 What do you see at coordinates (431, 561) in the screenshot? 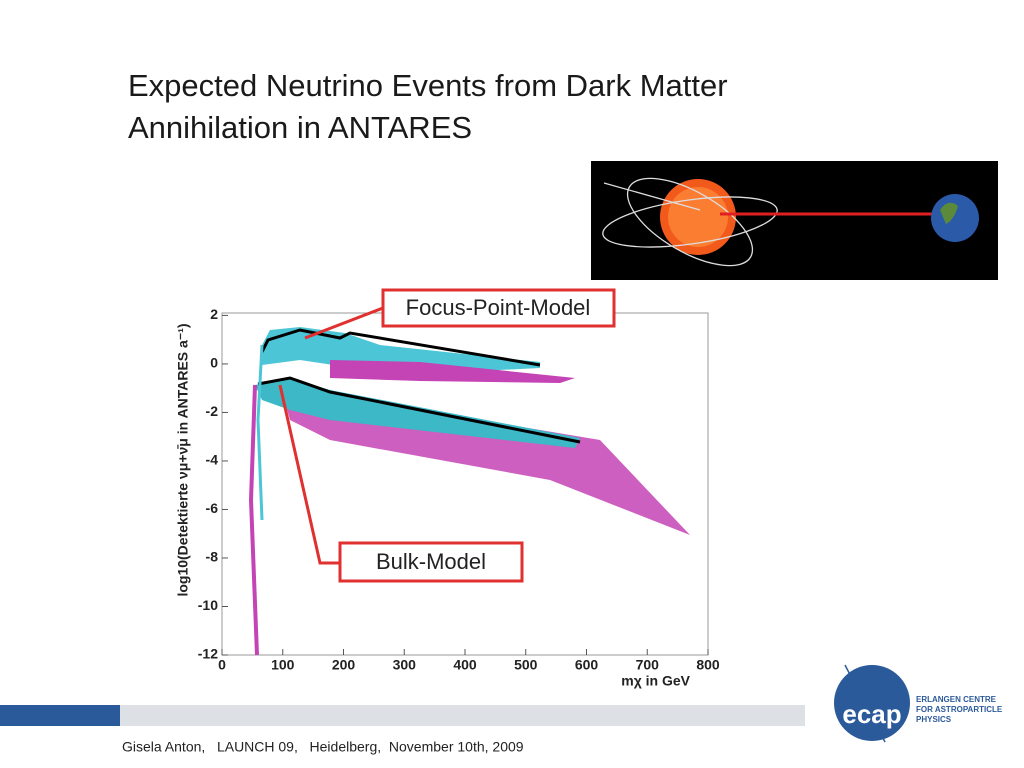
I see `annotation: Bulk-Model` at bounding box center [431, 561].